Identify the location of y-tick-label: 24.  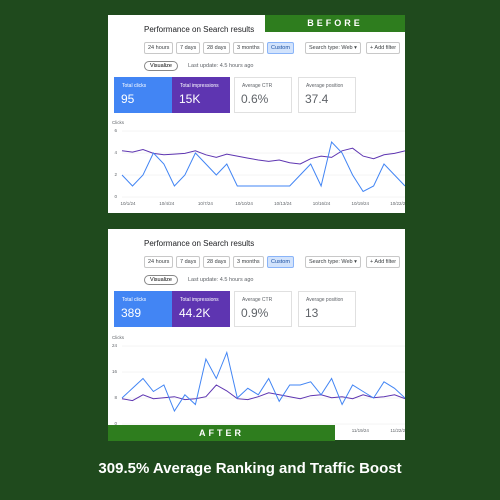
(115, 345).